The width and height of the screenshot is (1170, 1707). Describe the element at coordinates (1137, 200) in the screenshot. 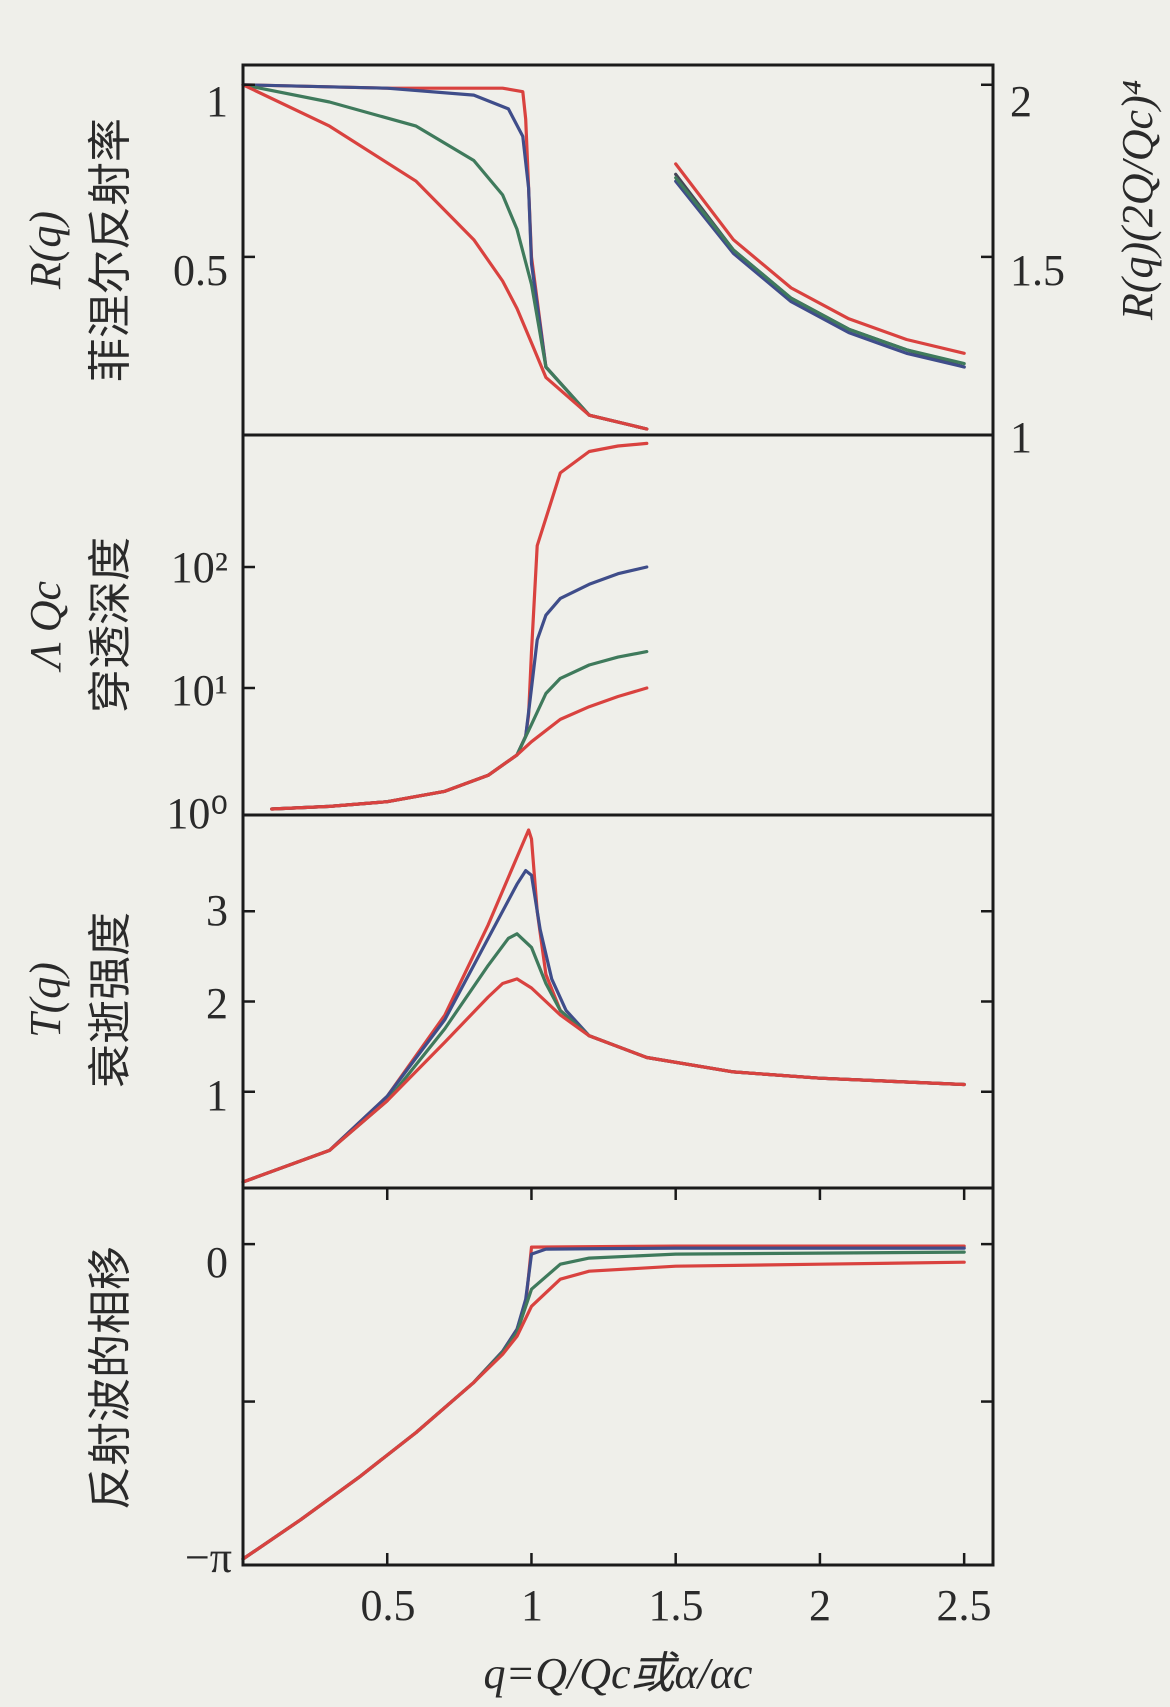

I see `ylabel-reflectivity-right: R(q)(2Q/Qc)⁴` at that location.